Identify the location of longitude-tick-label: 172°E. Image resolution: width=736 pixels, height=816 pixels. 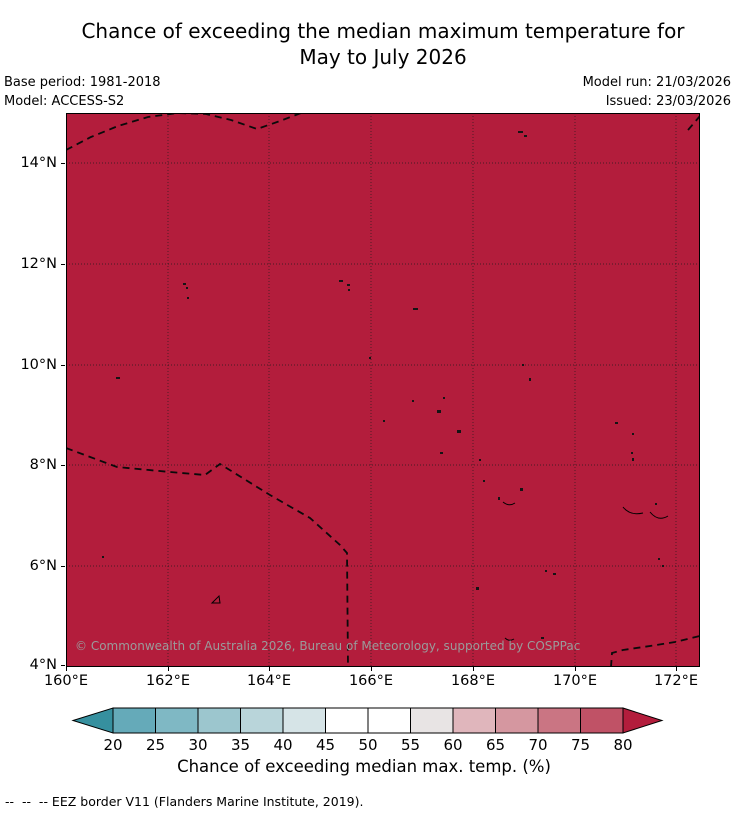
(676, 681).